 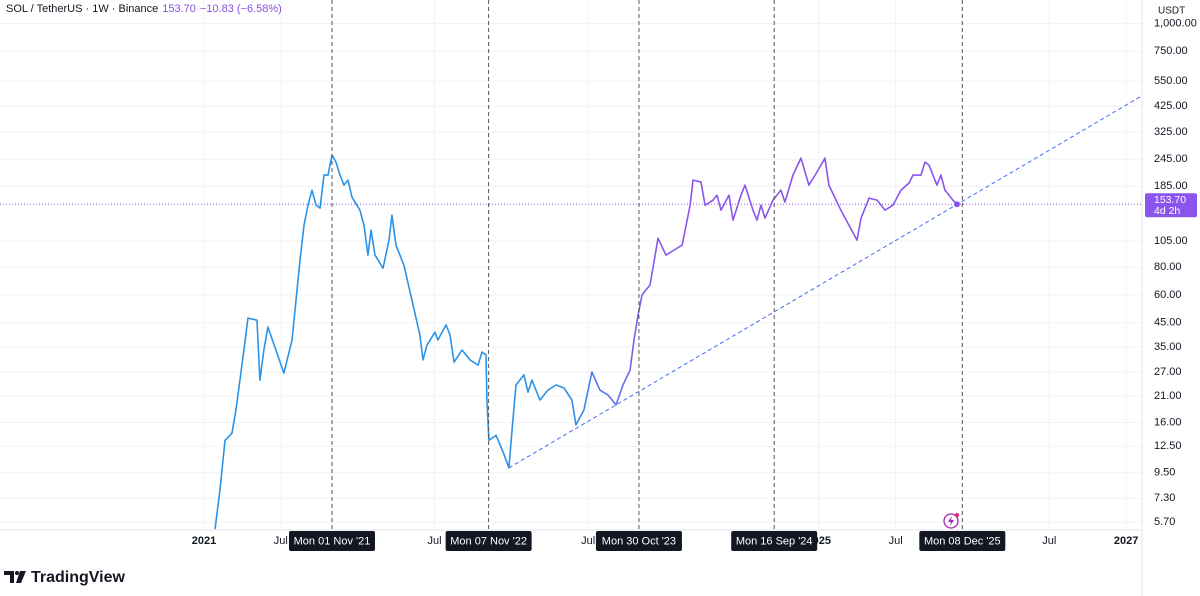 I want to click on countdown: 4d 2h, so click(x=1167, y=211).